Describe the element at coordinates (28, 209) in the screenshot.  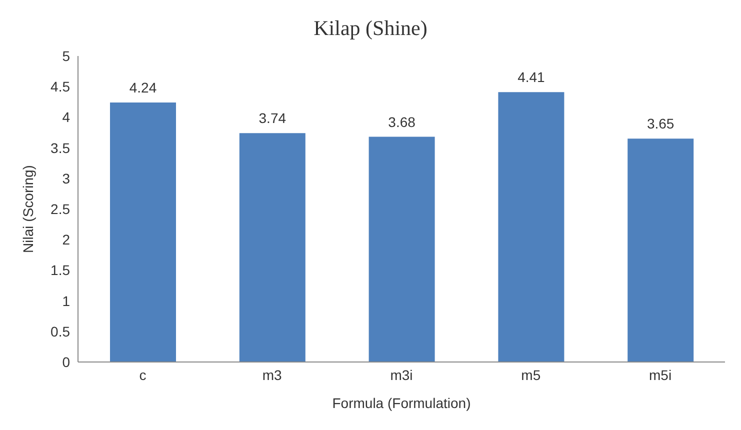
I see `y-axis-title: Nilai (Scoring)` at that location.